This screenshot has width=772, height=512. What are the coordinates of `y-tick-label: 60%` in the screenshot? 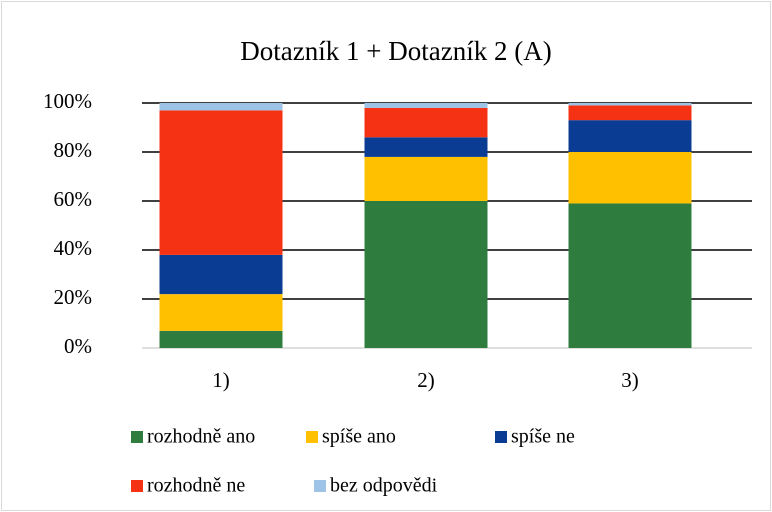 It's located at (73, 199).